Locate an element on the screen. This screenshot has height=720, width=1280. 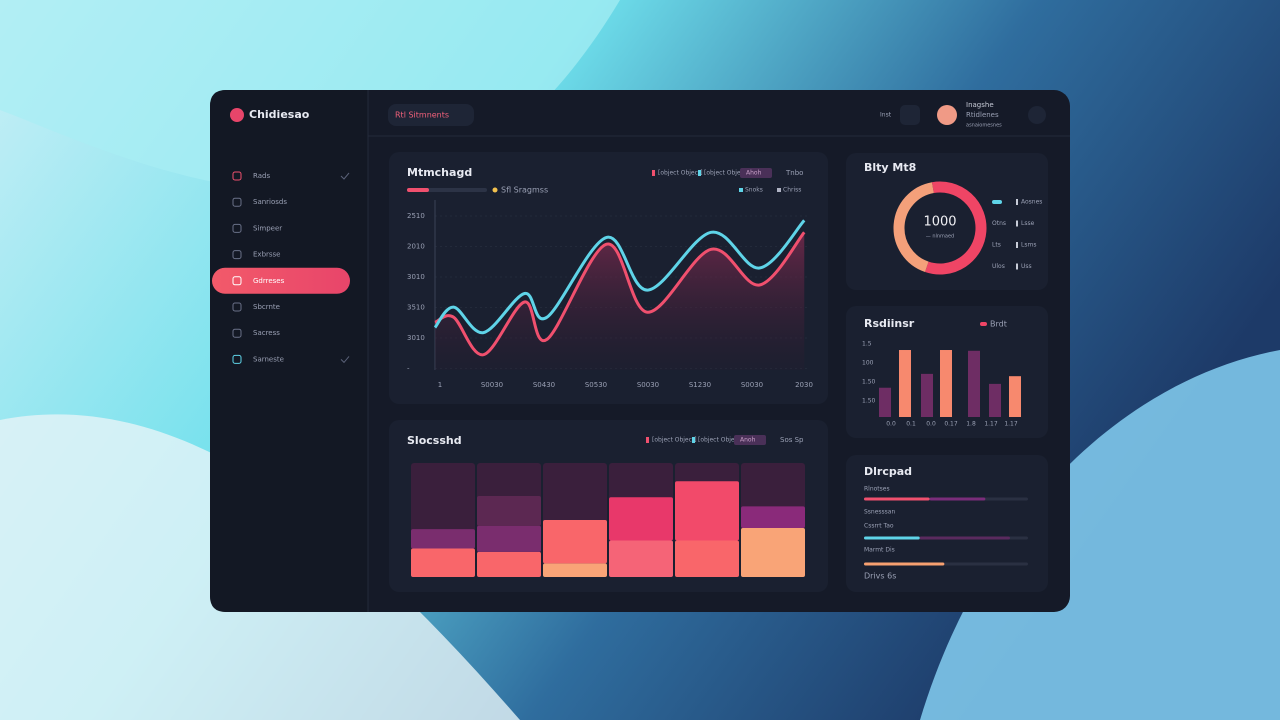
progress-label: Marmt Dis is located at coordinates (879, 550).